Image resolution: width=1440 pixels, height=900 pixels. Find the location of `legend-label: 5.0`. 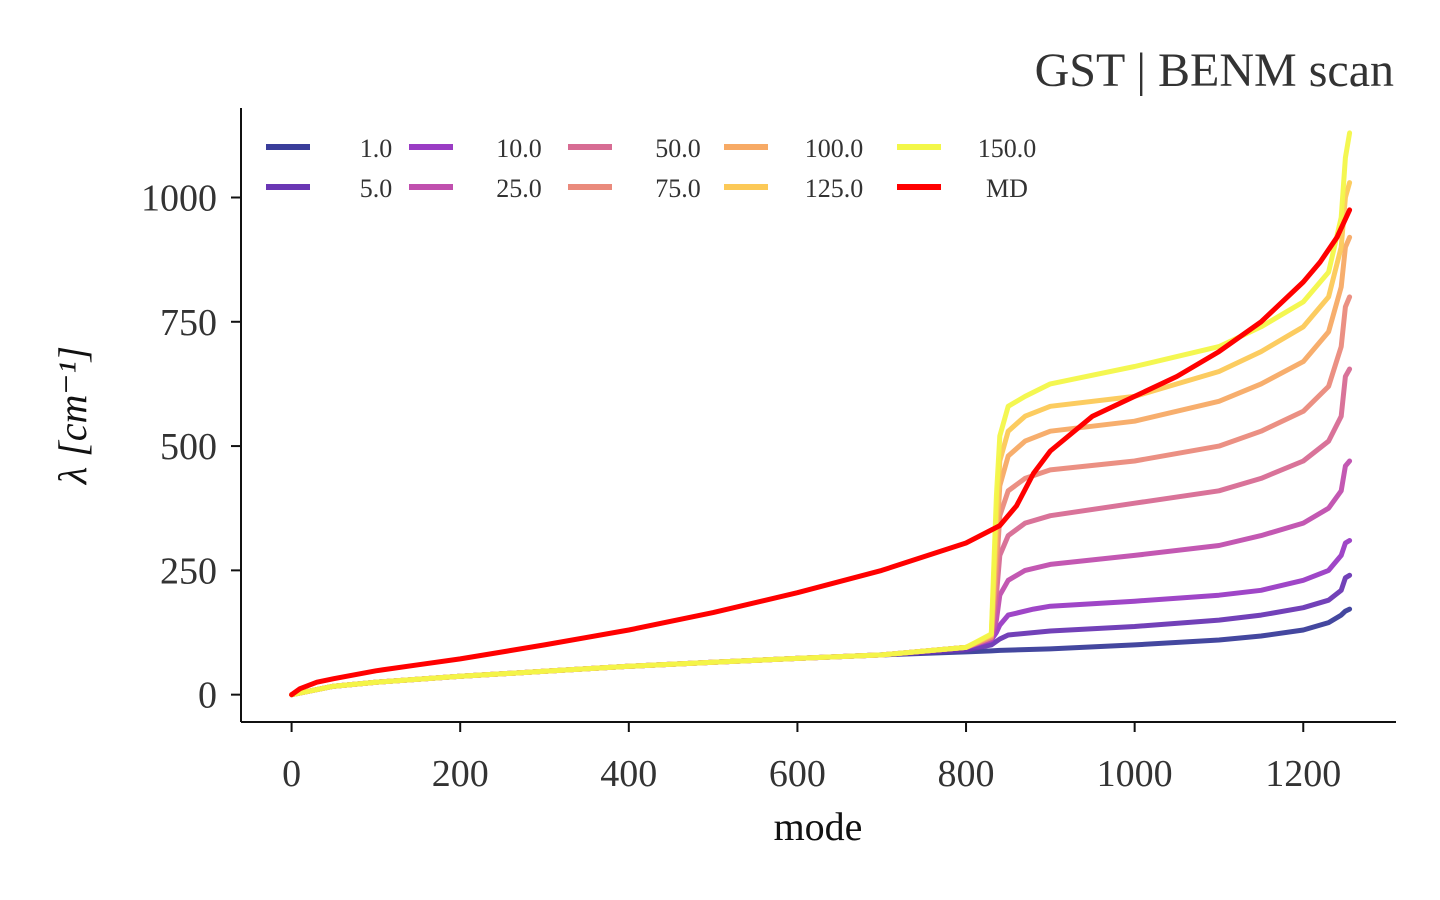

legend-label: 5.0 is located at coordinates (376, 188).